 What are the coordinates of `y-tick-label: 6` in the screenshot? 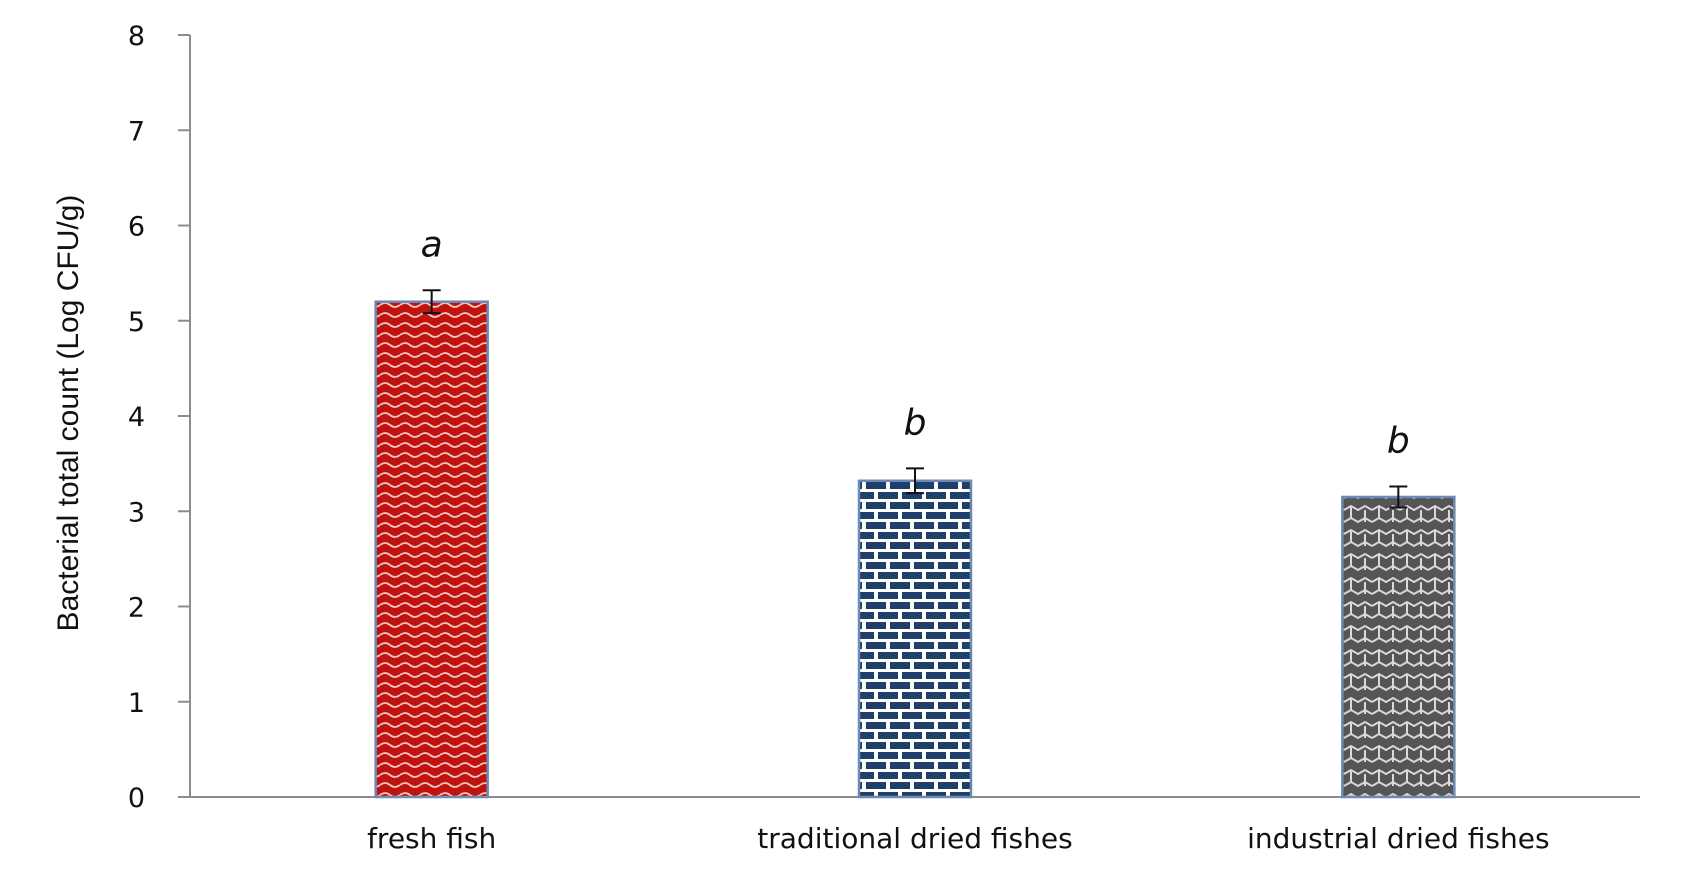 It's located at (136, 227).